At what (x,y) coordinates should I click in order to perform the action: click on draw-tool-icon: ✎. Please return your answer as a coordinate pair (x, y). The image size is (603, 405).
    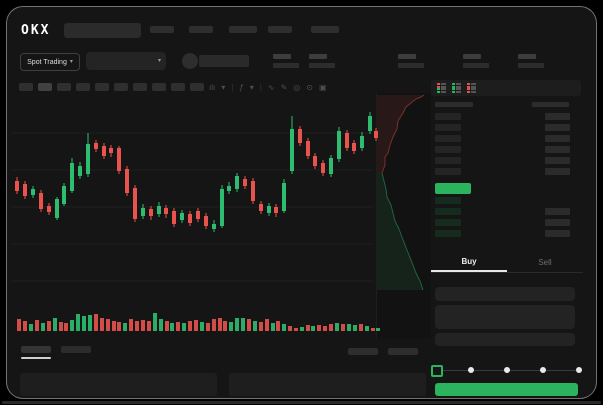
    Looking at the image, I should click on (284, 87).